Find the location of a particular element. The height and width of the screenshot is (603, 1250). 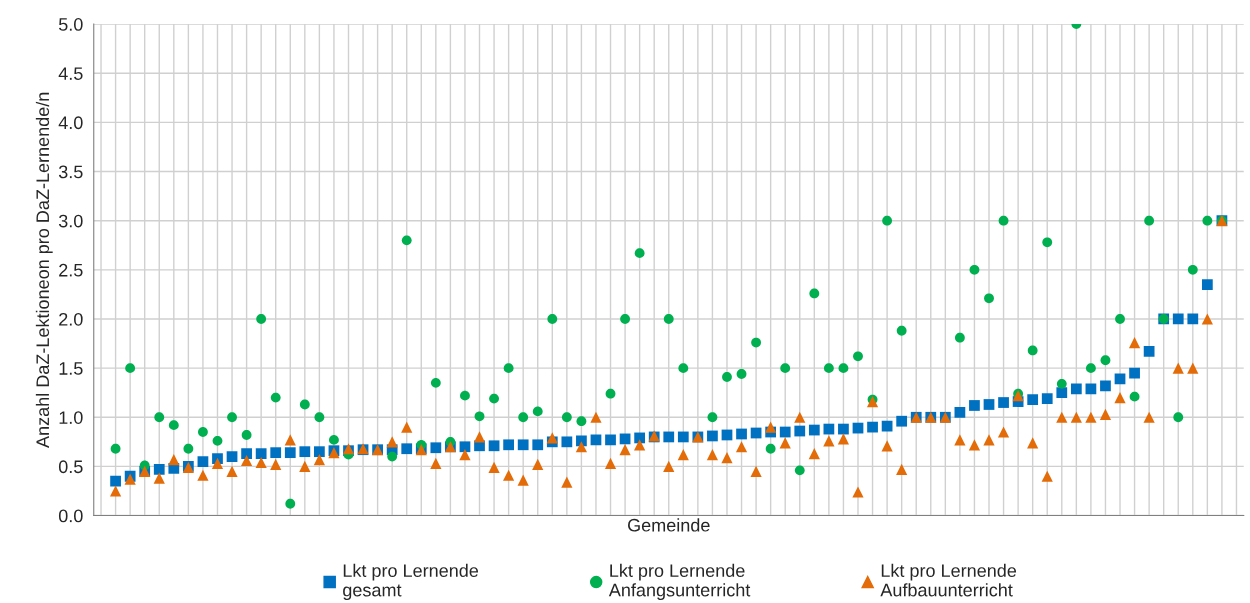

legend-label: Lkt pro Lernende Anfangsunterricht is located at coordinates (679, 582).